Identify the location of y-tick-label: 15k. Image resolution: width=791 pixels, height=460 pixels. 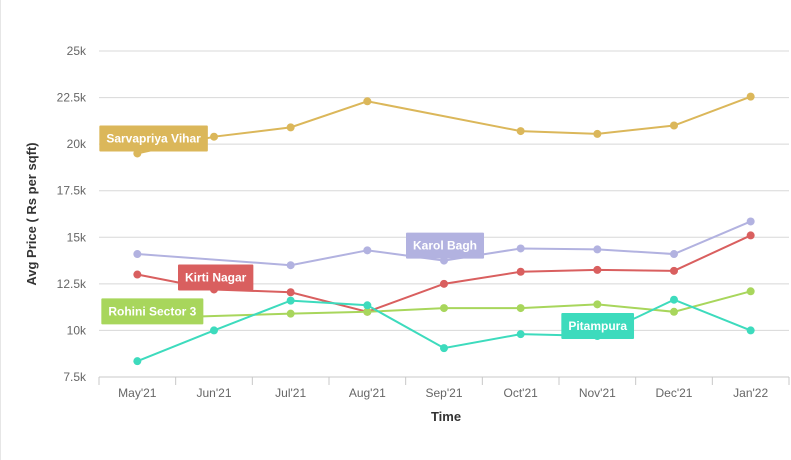
(77, 237).